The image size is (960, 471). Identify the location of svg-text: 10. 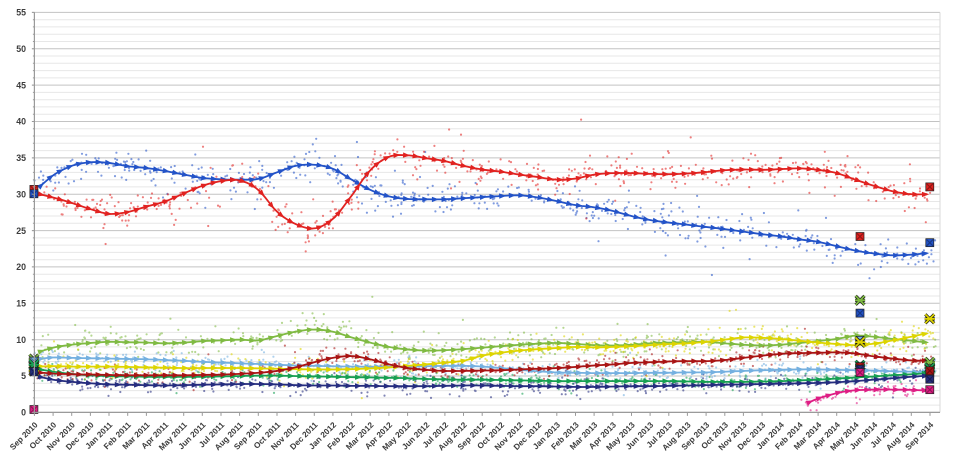
(21, 340).